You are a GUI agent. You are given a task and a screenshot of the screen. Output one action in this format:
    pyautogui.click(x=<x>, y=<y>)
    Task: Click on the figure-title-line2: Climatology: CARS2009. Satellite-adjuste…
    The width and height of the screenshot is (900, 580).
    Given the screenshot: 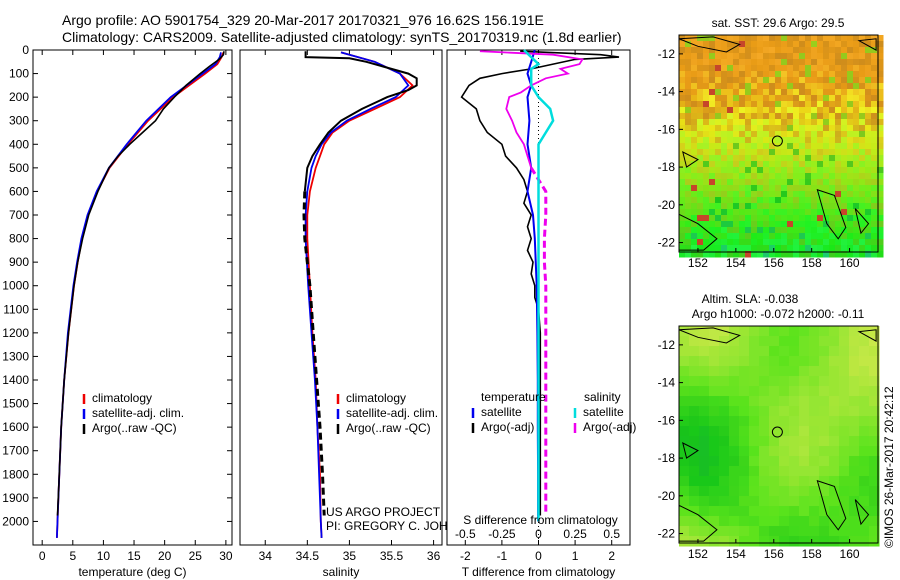 What is the action you would take?
    pyautogui.click(x=342, y=37)
    